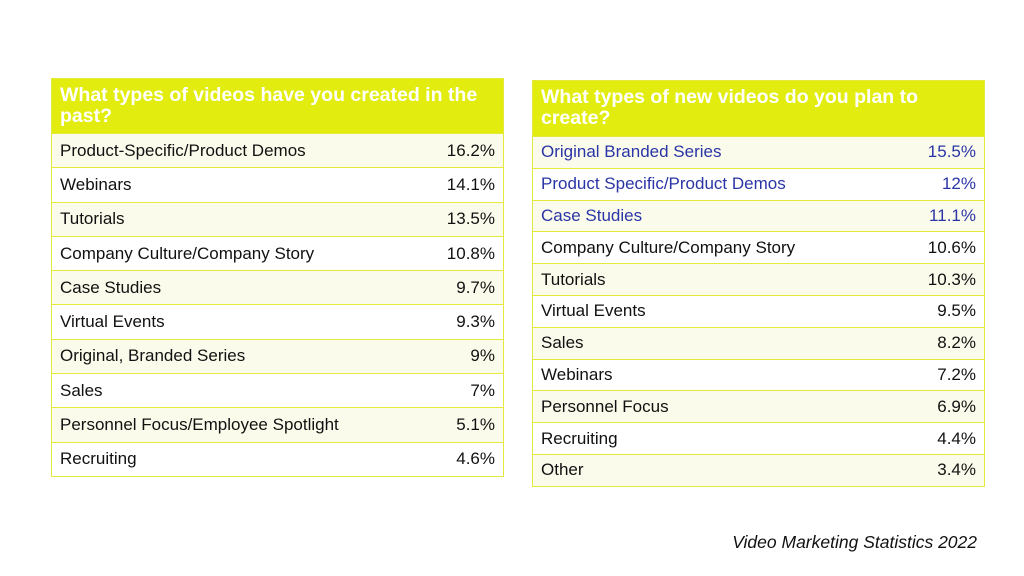 This screenshot has width=1024, height=576. I want to click on past-videos-table-row: Sales 7%, so click(277, 390).